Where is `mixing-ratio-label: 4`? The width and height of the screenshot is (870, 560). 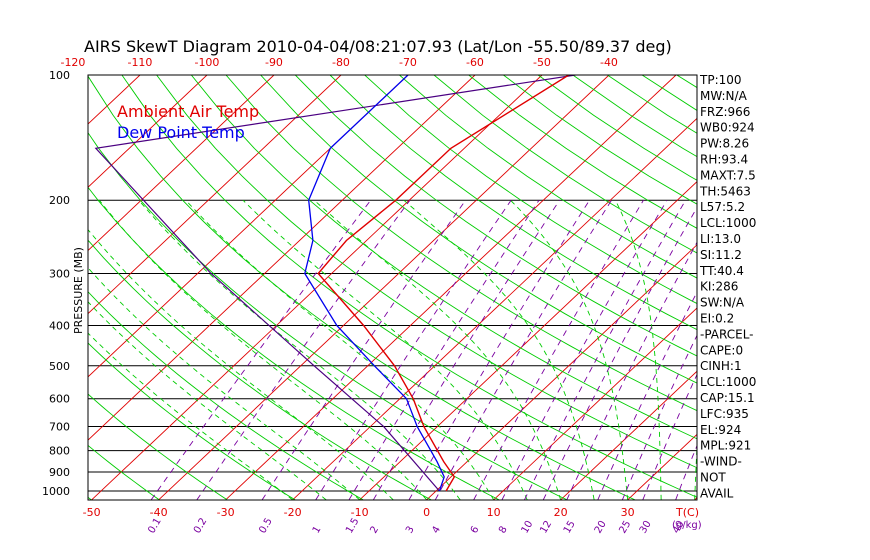 mixing-ratio-label: 4 is located at coordinates (436, 529).